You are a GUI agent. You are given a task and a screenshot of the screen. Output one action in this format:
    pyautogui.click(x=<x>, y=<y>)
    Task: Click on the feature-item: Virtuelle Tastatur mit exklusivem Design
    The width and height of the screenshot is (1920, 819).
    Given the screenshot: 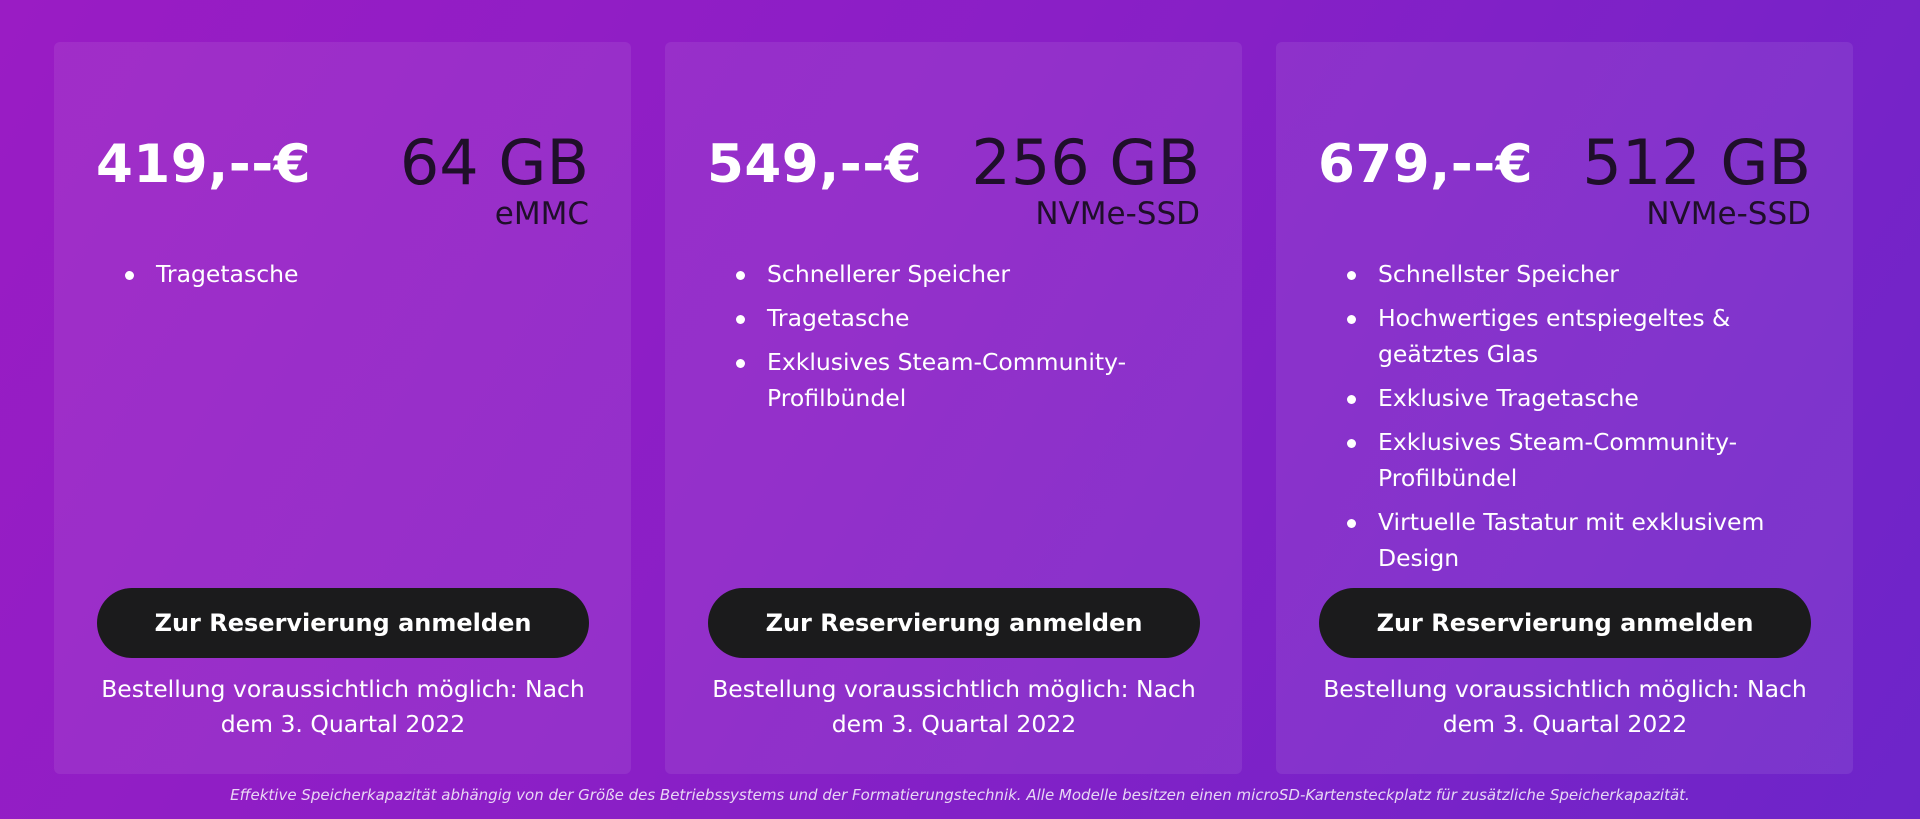 What is the action you would take?
    pyautogui.click(x=1551, y=540)
    